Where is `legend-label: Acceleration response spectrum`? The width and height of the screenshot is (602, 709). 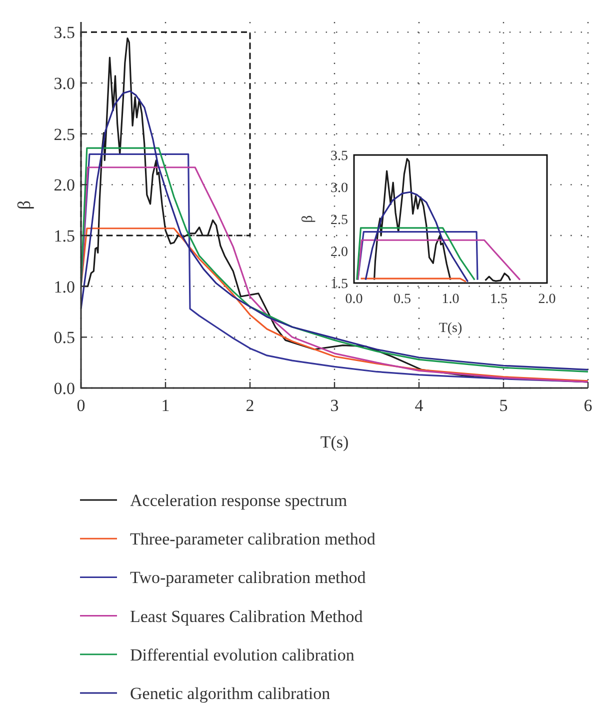 legend-label: Acceleration response spectrum is located at coordinates (239, 500).